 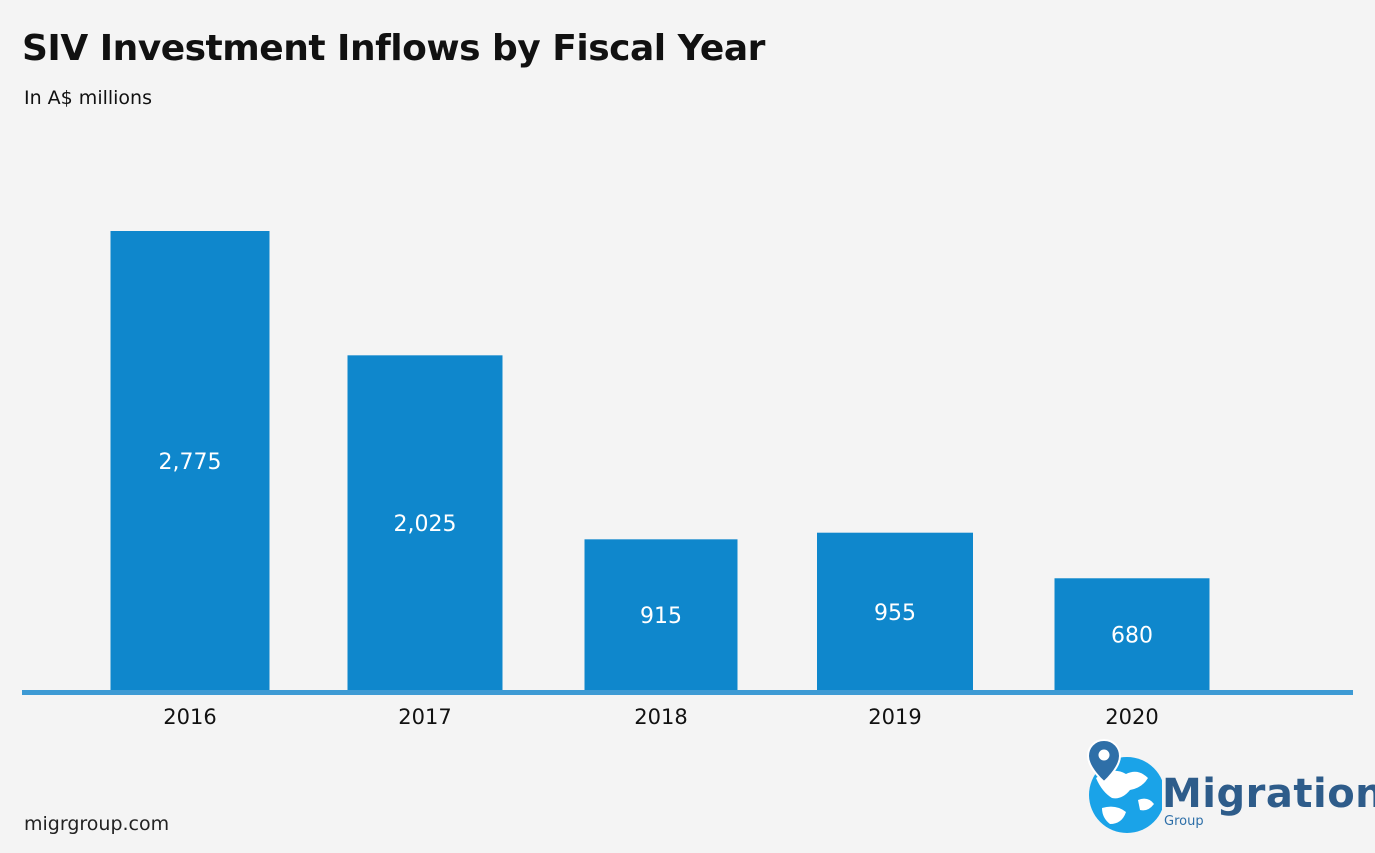 I want to click on bar-value-label: 2,775, so click(x=190, y=462).